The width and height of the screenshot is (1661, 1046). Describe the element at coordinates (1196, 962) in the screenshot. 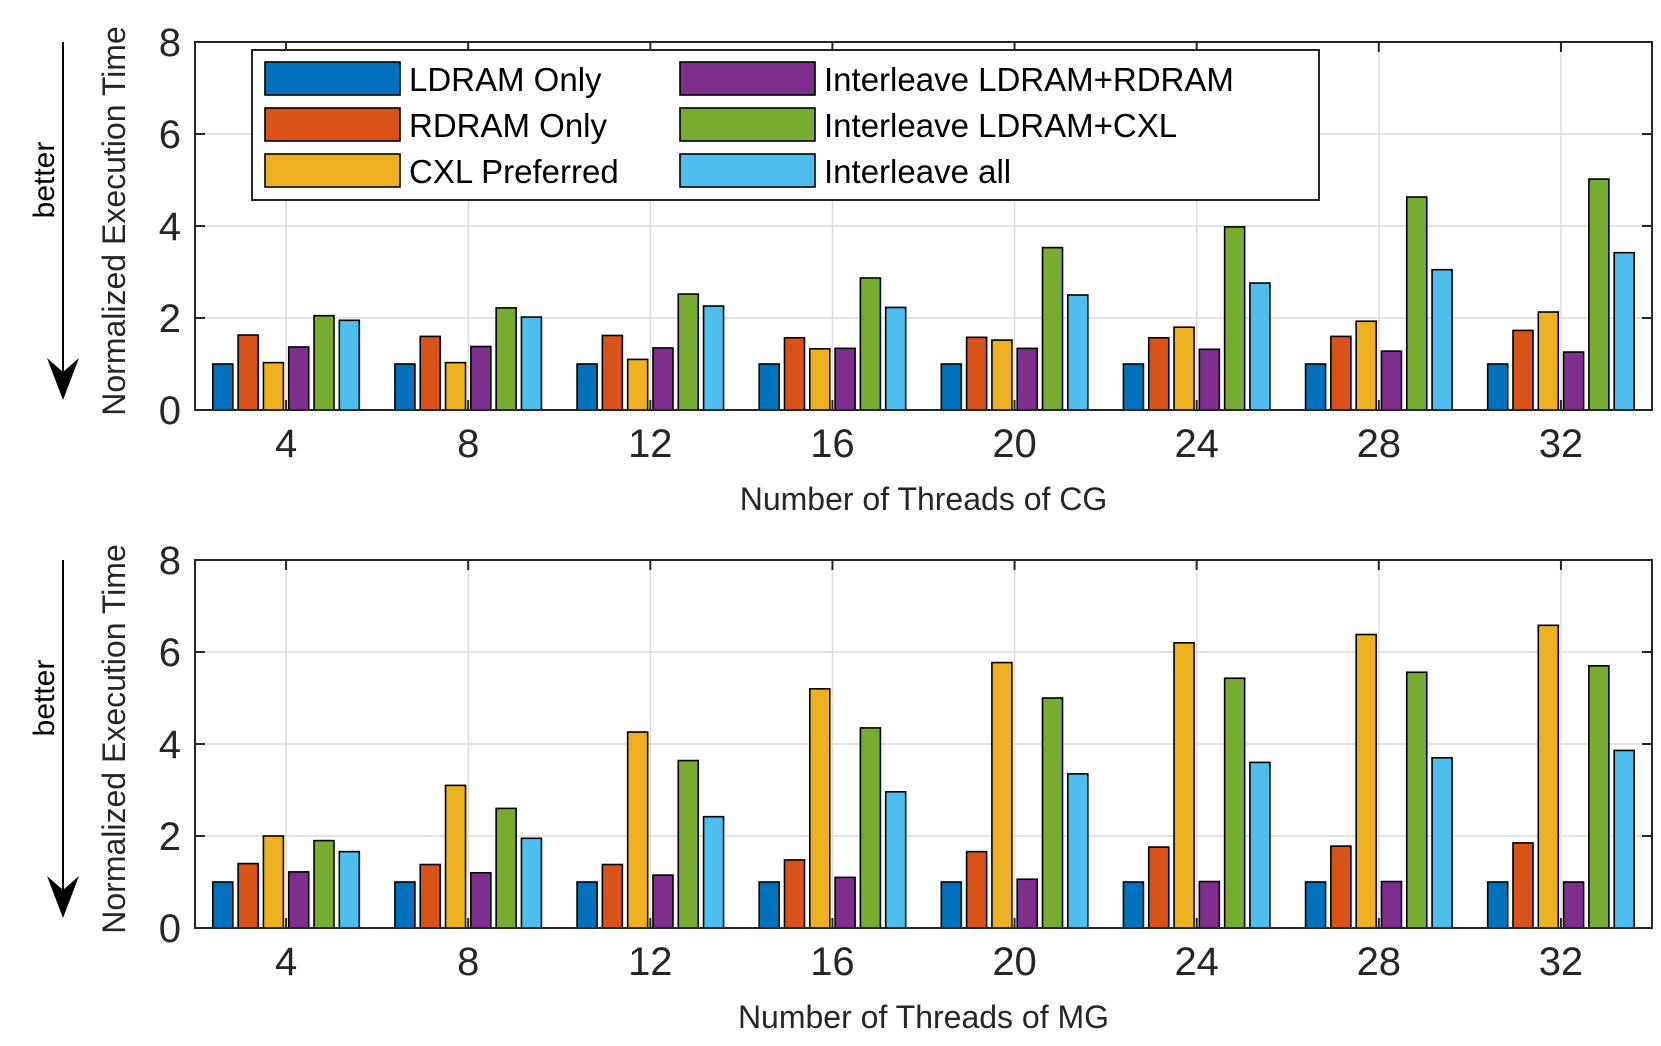

I see `x-tick-label: 24` at that location.